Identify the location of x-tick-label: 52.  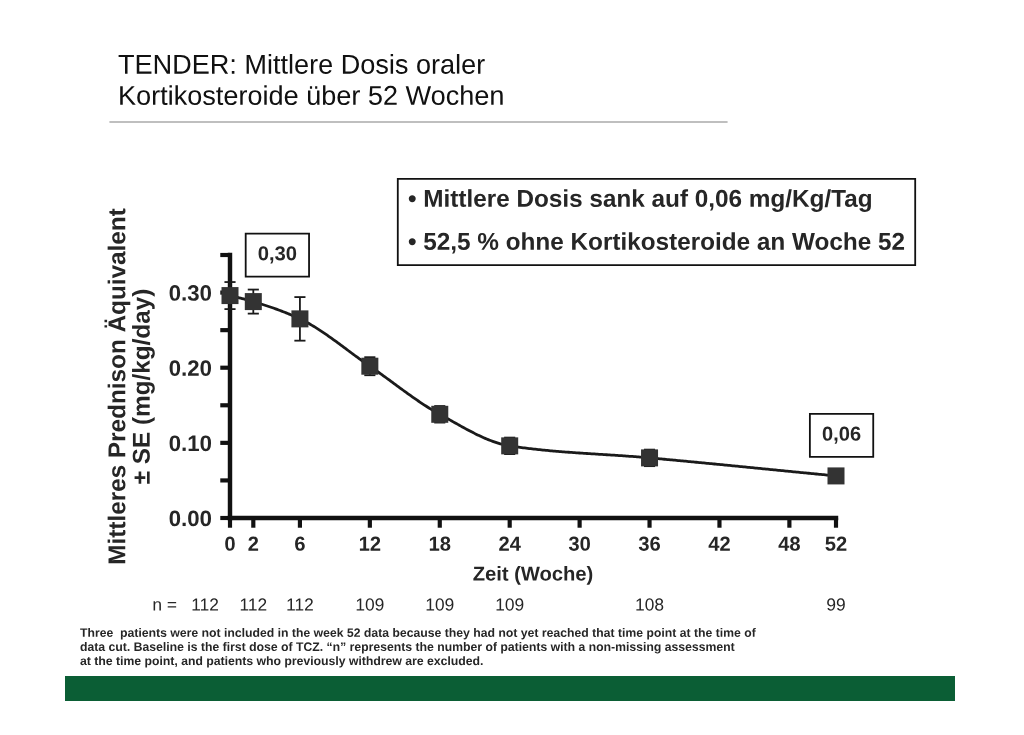
(836, 543).